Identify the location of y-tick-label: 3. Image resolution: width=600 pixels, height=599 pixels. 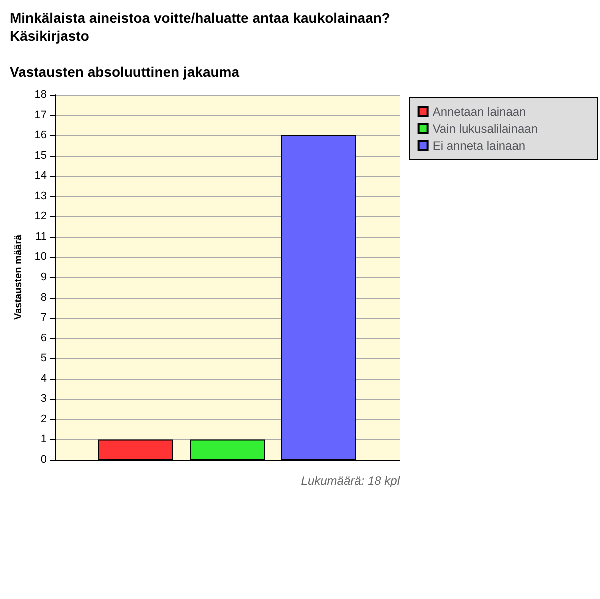
(43, 399).